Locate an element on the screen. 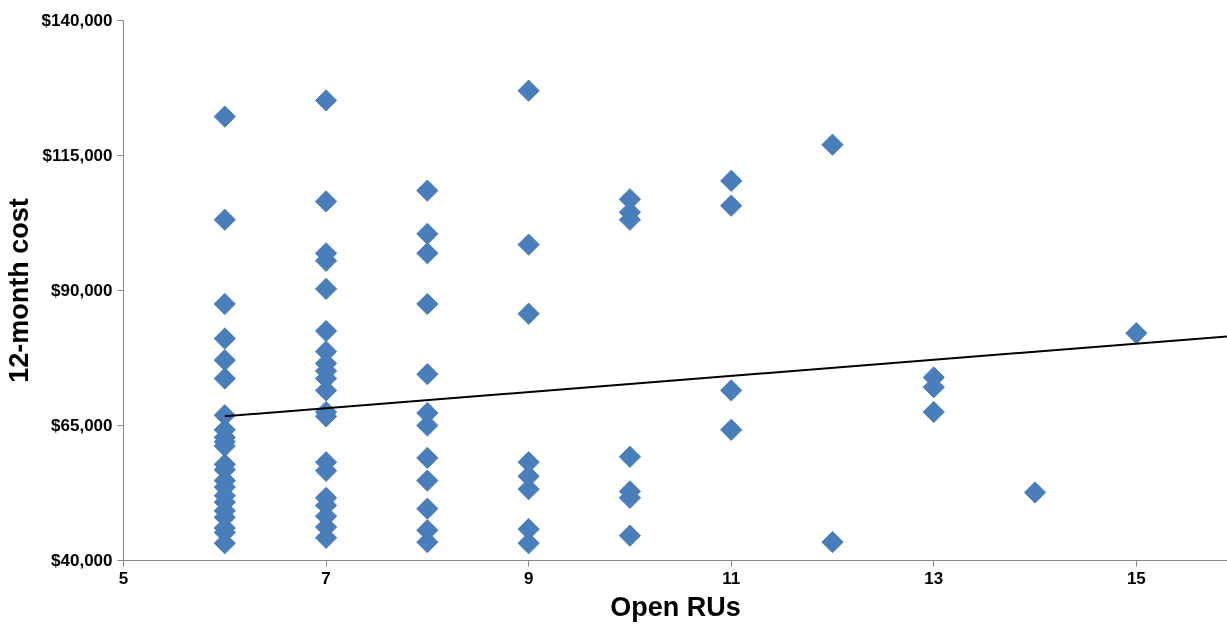 The image size is (1227, 624). y-tick-label: $90,000 is located at coordinates (82, 290).